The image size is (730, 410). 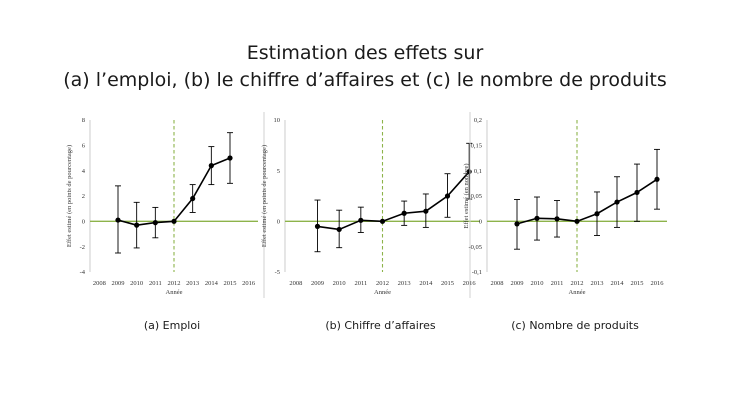 What do you see at coordinates (478, 120) in the screenshot?
I see `y-tick-label: 0,2` at bounding box center [478, 120].